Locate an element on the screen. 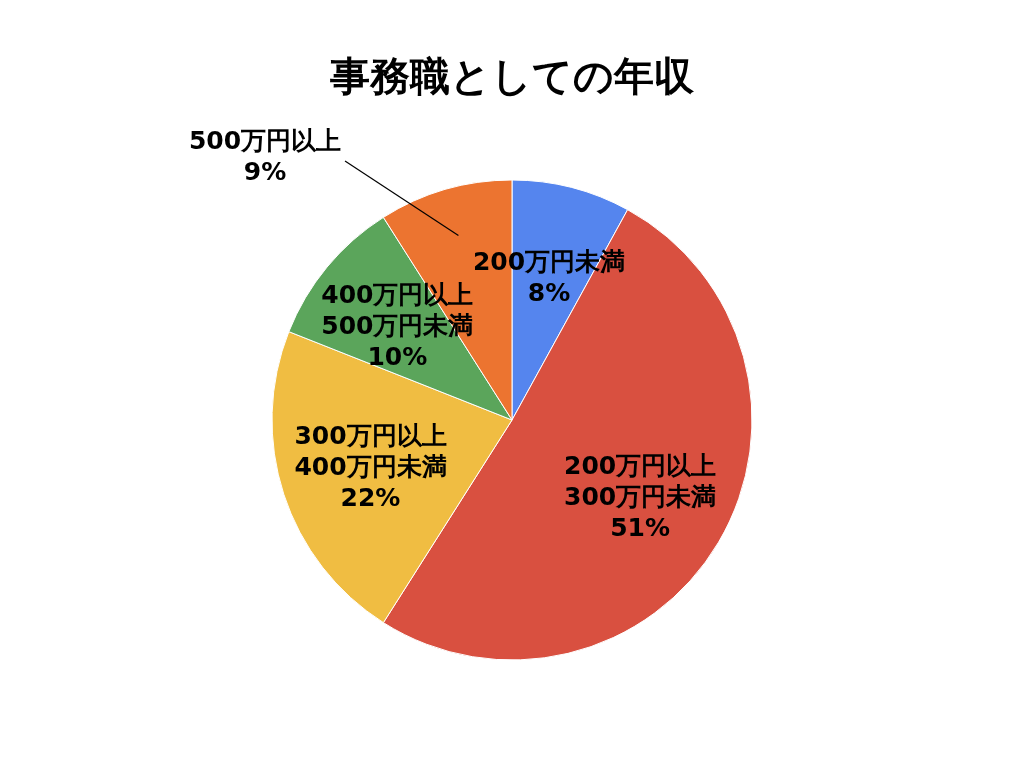 This screenshot has height=768, width=1024. slice-label: 300万円以上 400万円未満 is located at coordinates (370, 451).